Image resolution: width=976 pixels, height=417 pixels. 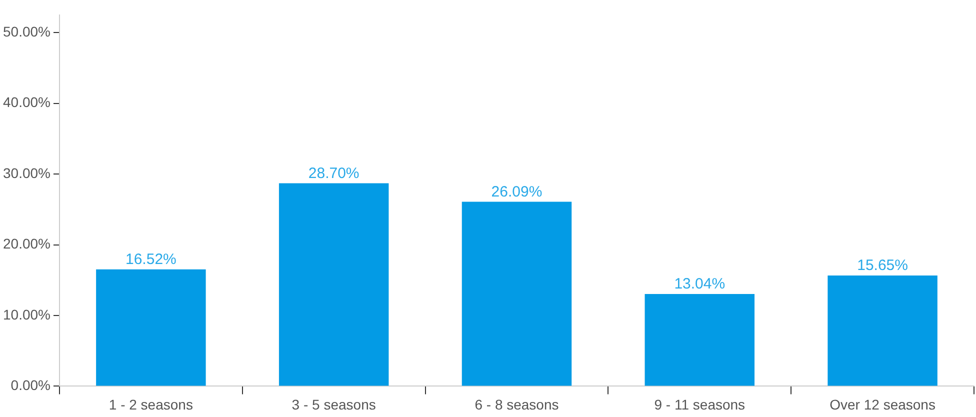 I want to click on x-tick-label: 3 - 5 seasons, so click(x=334, y=404).